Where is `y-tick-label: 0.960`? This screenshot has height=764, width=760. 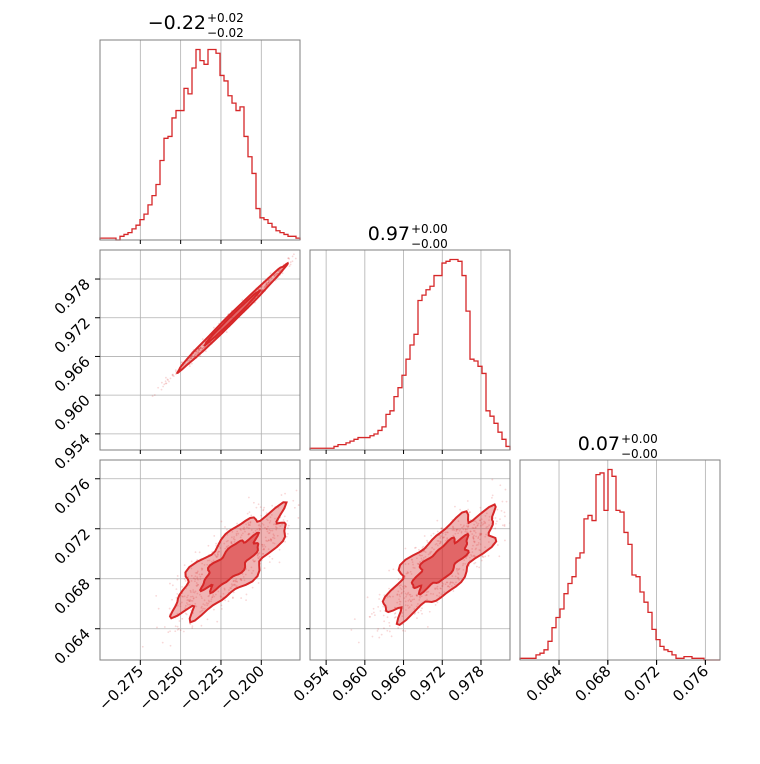 y-tick-label: 0.960 is located at coordinates (72, 412).